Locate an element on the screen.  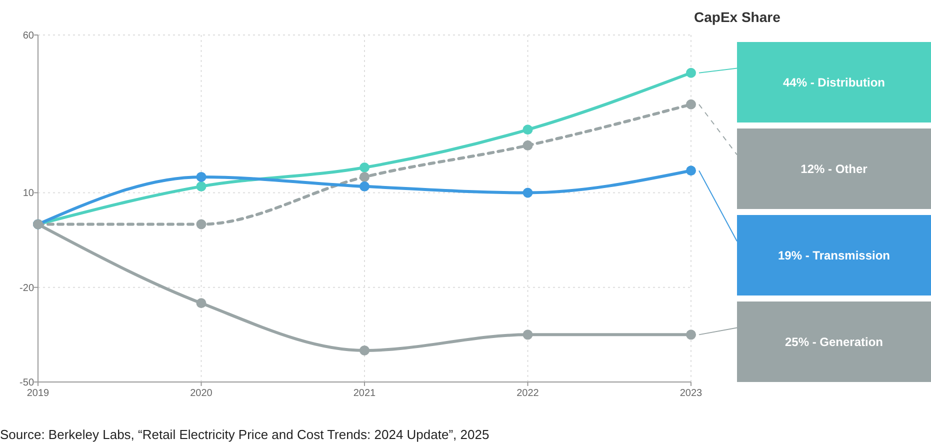
x-tick-label: 2023 is located at coordinates (691, 393).